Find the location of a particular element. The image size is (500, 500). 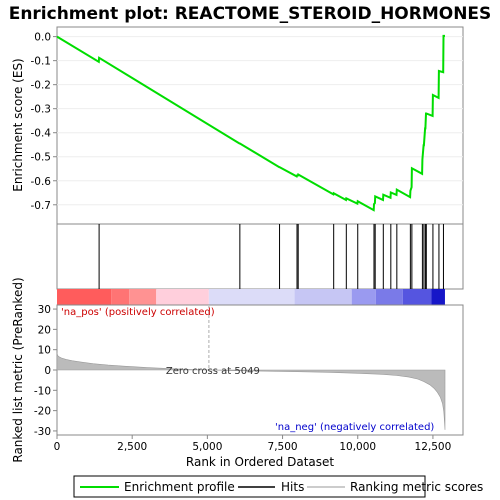

es-tick-label: -0.6 is located at coordinates (41, 182).